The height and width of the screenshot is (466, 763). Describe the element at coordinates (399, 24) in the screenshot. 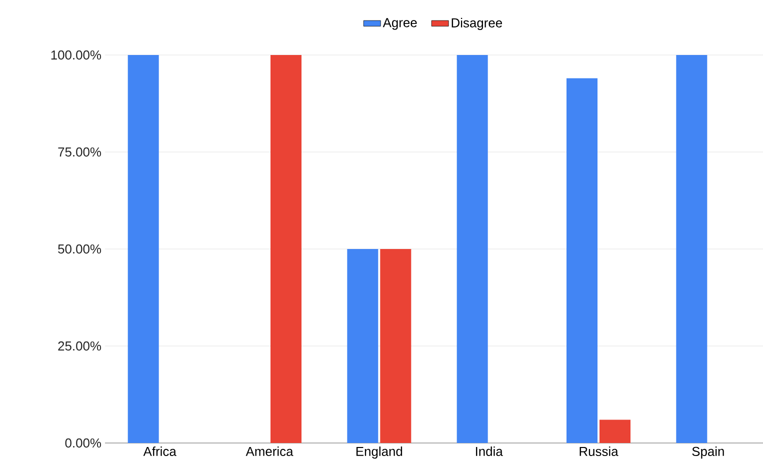

I see `legend-label: Agree` at that location.